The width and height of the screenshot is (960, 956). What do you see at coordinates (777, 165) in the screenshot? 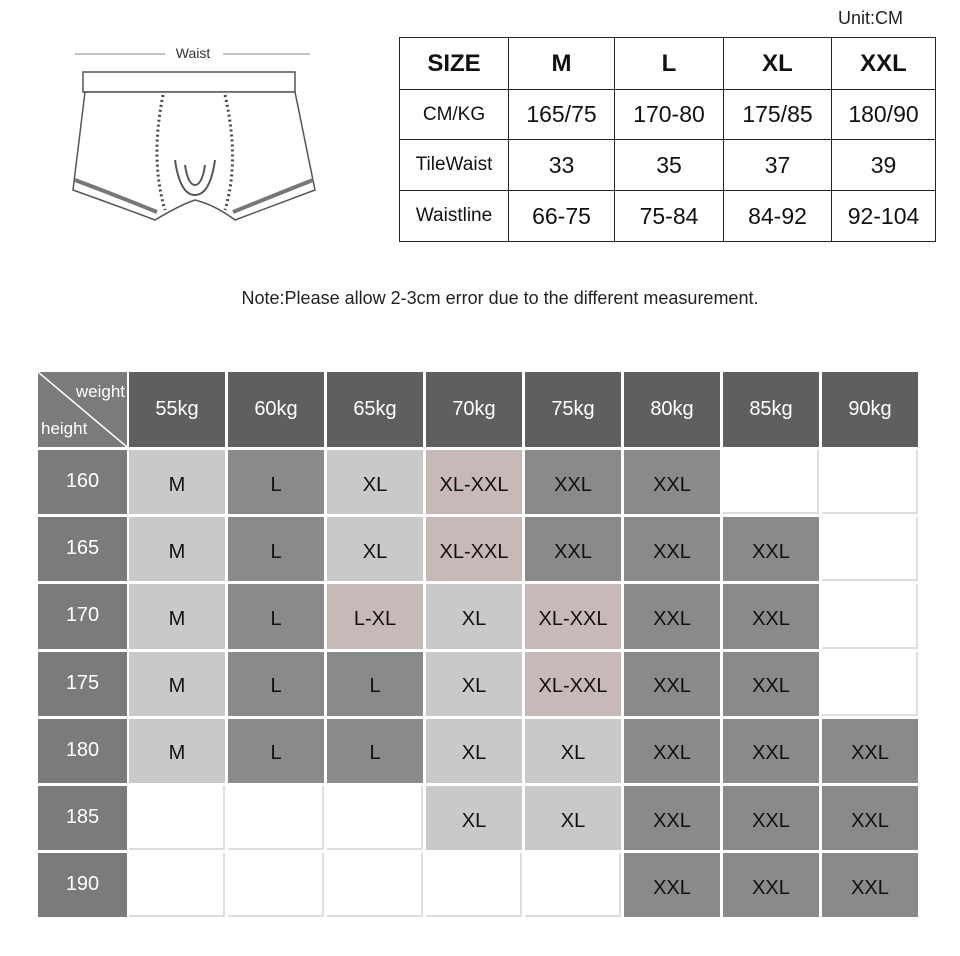
I see `cell: 37` at bounding box center [777, 165].